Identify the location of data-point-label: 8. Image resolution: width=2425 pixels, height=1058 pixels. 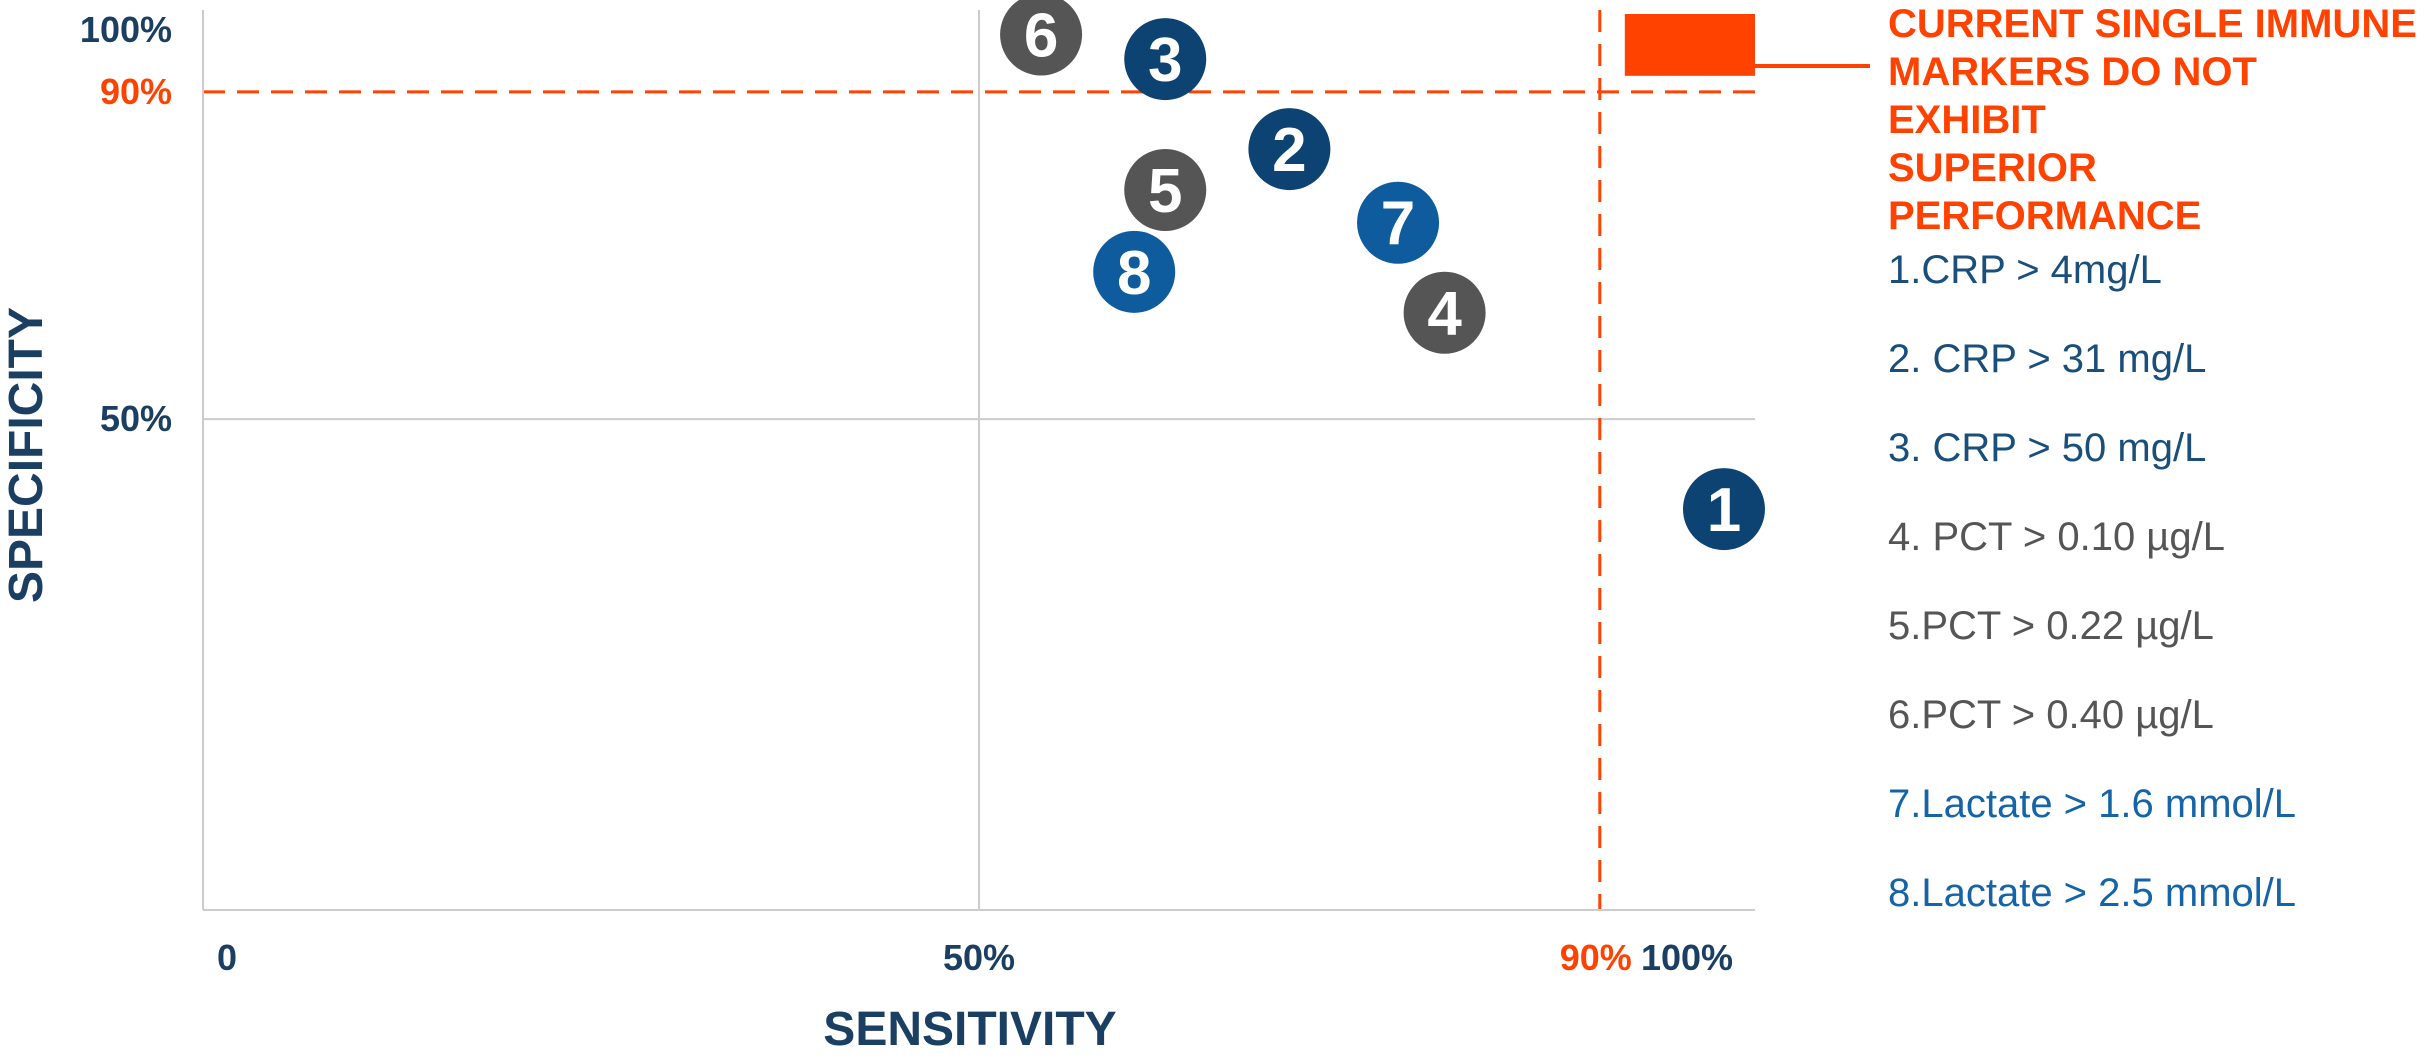
(1134, 273).